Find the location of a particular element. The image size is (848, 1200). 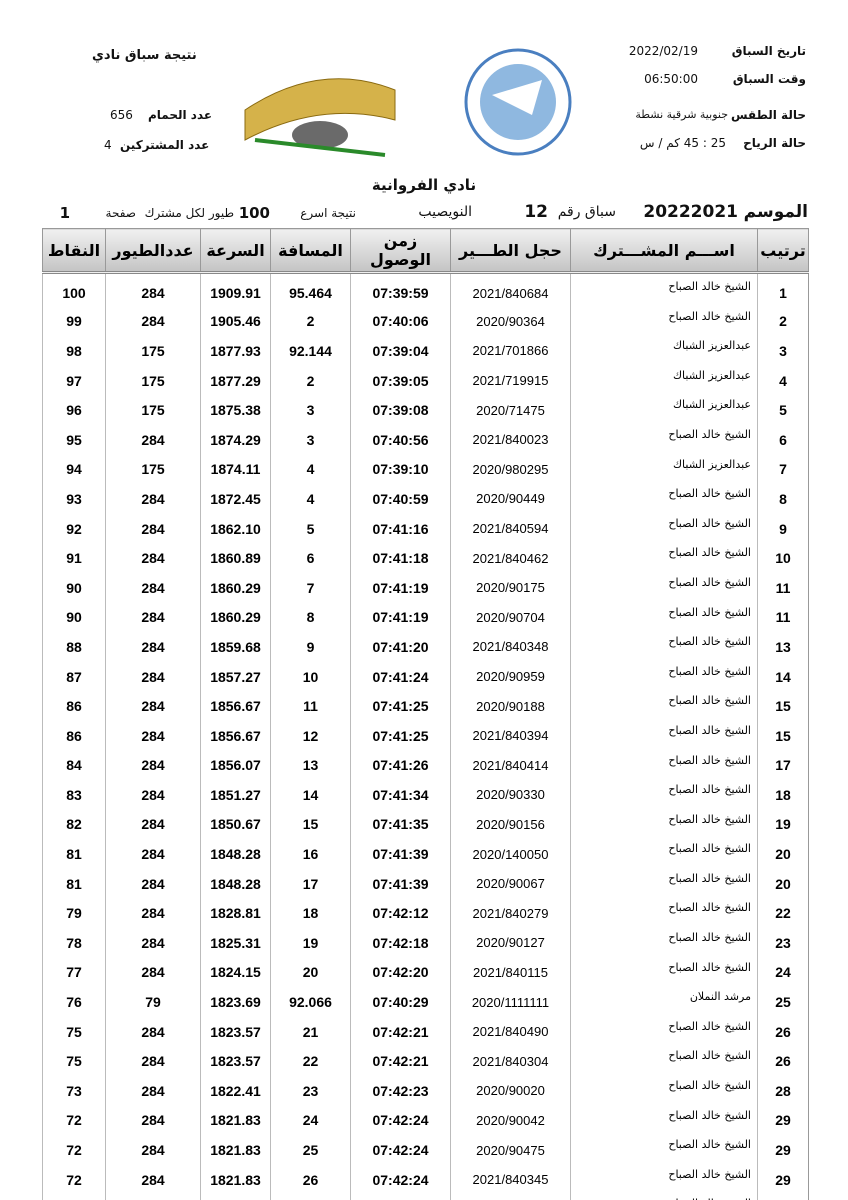

table-cell: 3 is located at coordinates (783, 351).